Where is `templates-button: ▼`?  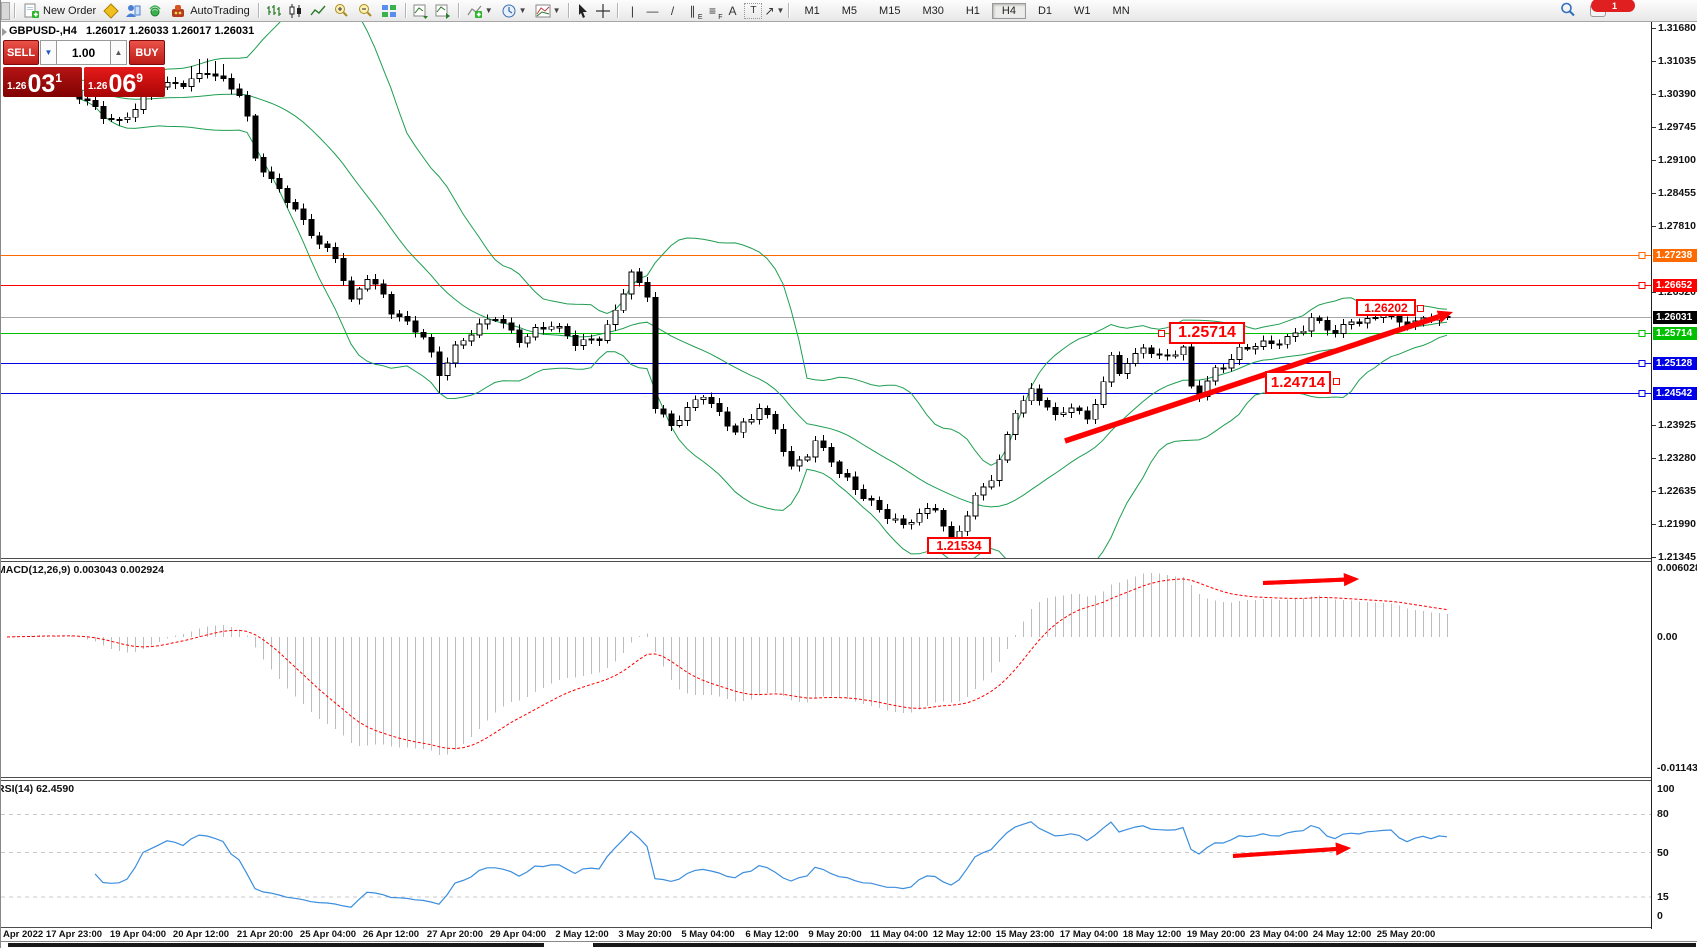
templates-button: ▼ is located at coordinates (548, 11).